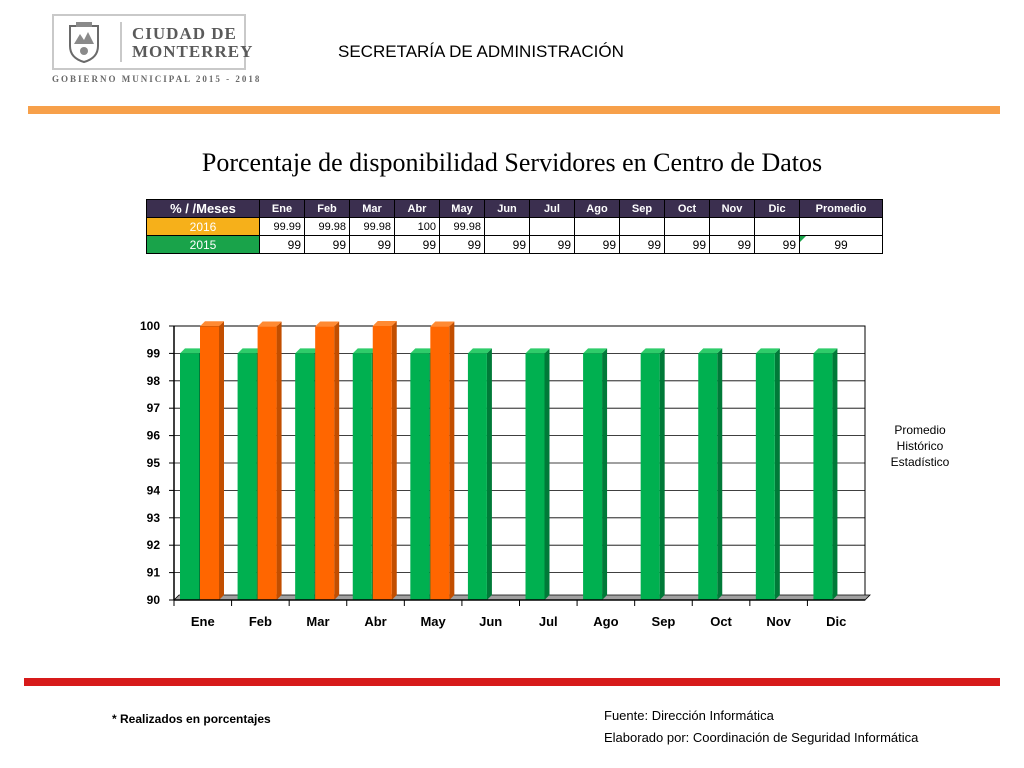  I want to click on x-tick-label: Jul, so click(548, 621).